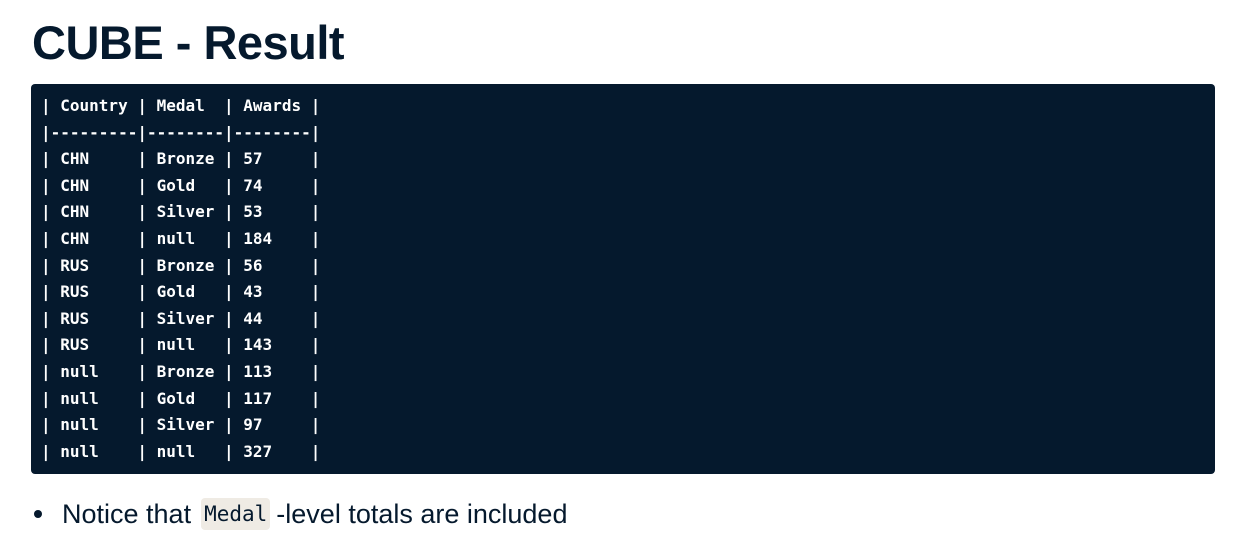  I want to click on code-line: | RUS | null | 143 |, so click(181, 345).